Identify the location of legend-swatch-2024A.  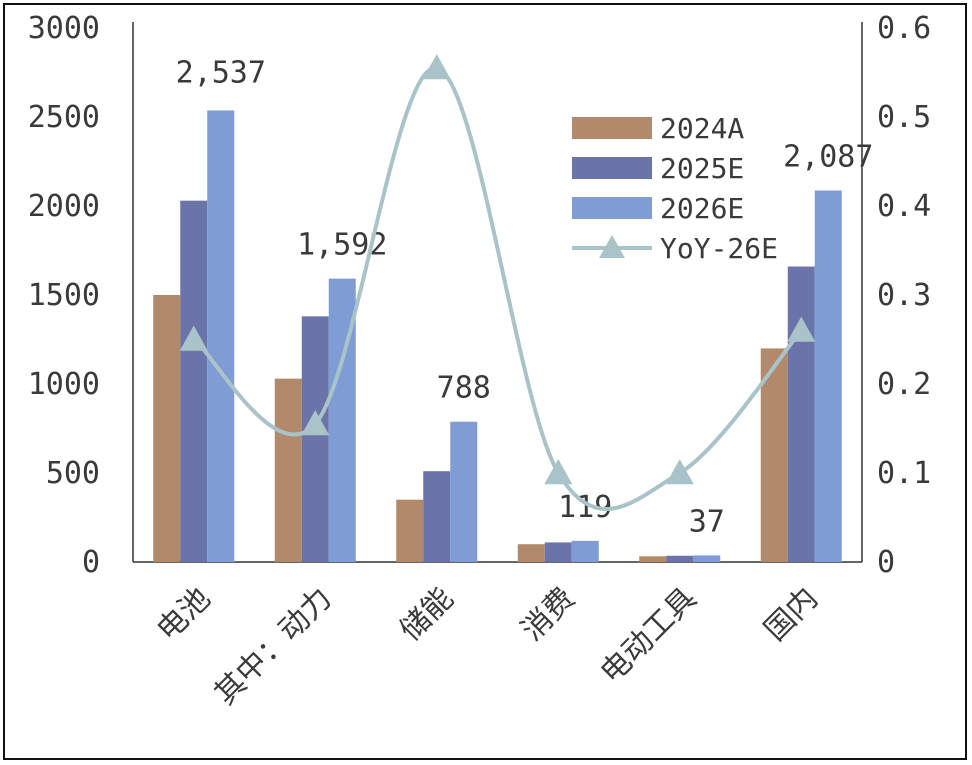
(612, 128).